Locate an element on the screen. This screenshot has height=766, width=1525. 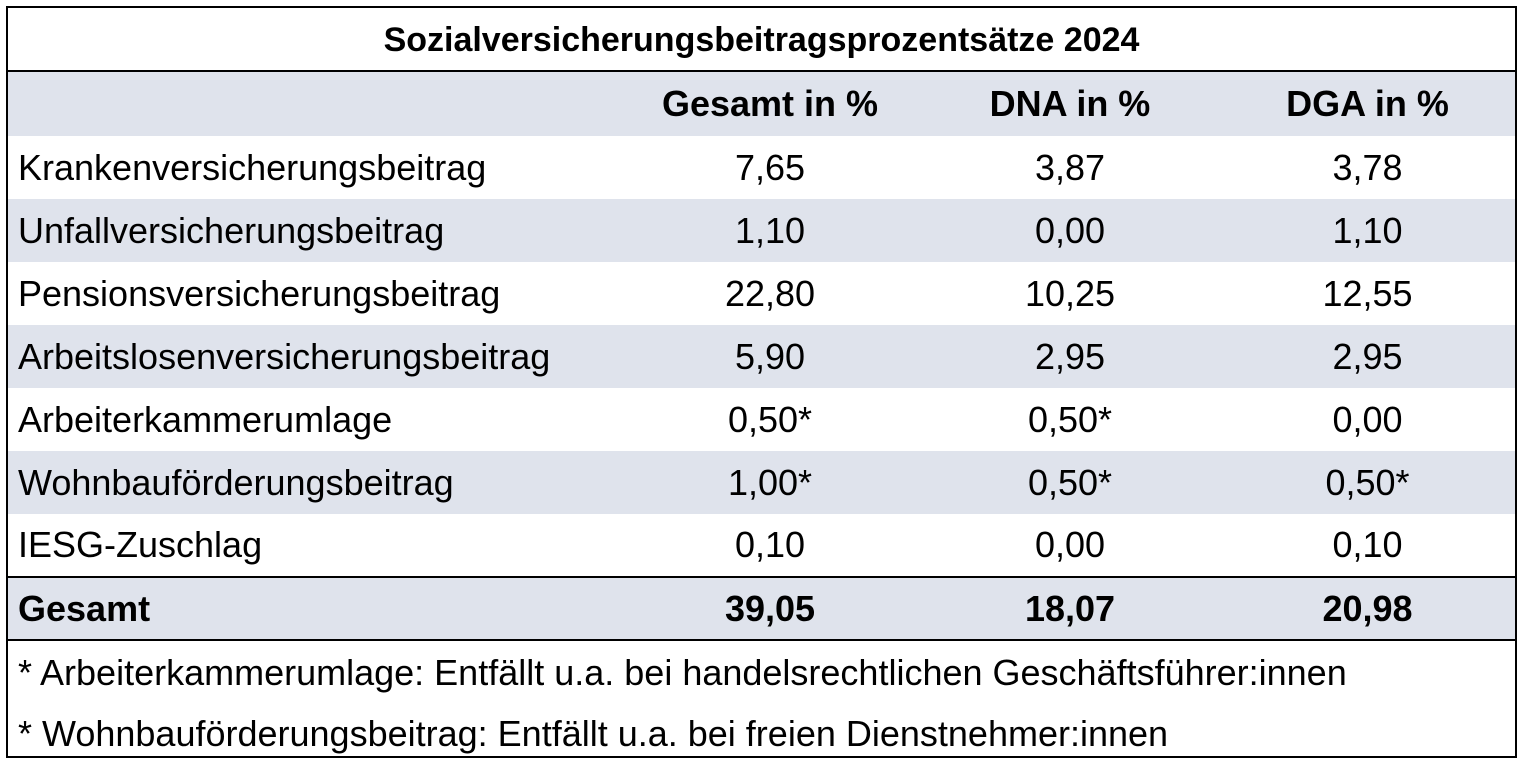
row-label: Arbeiterkammerumlage is located at coordinates (205, 419).